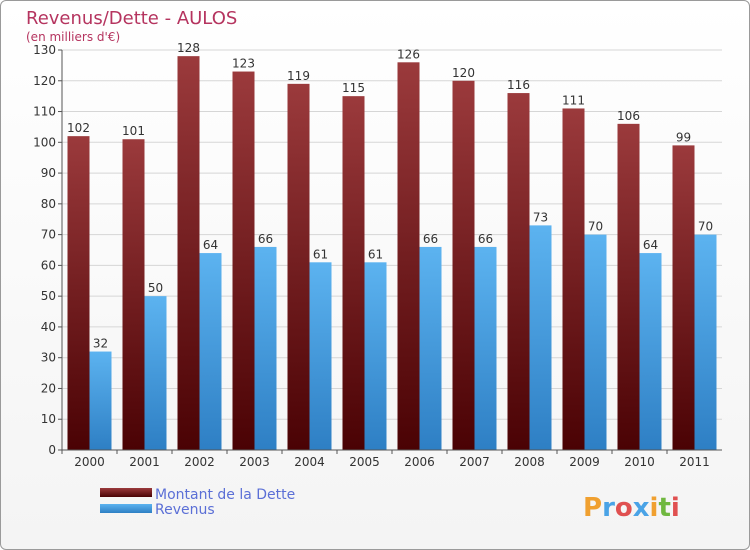 This screenshot has height=550, width=750. What do you see at coordinates (185, 510) in the screenshot?
I see `legend-label-revenus: Revenus` at bounding box center [185, 510].